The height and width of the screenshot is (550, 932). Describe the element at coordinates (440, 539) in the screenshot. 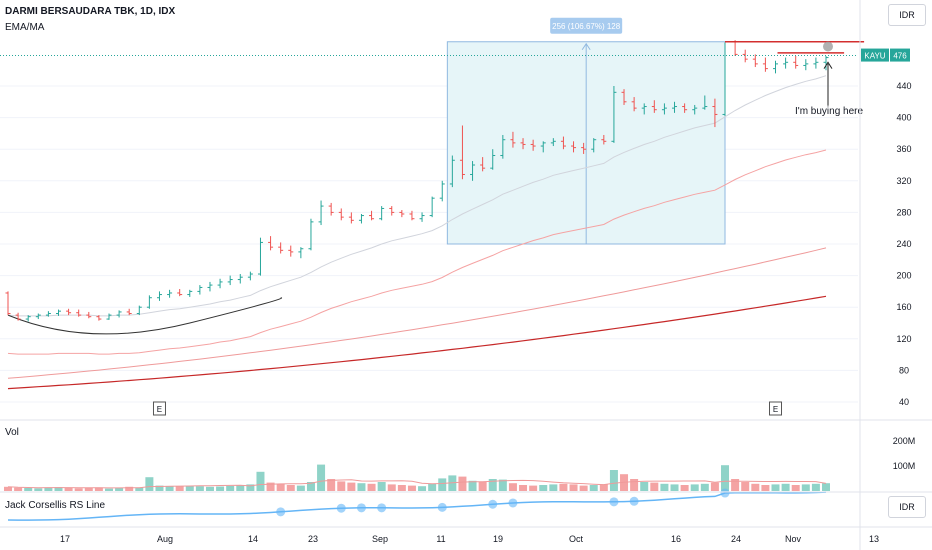

I see `time-label: 11` at that location.